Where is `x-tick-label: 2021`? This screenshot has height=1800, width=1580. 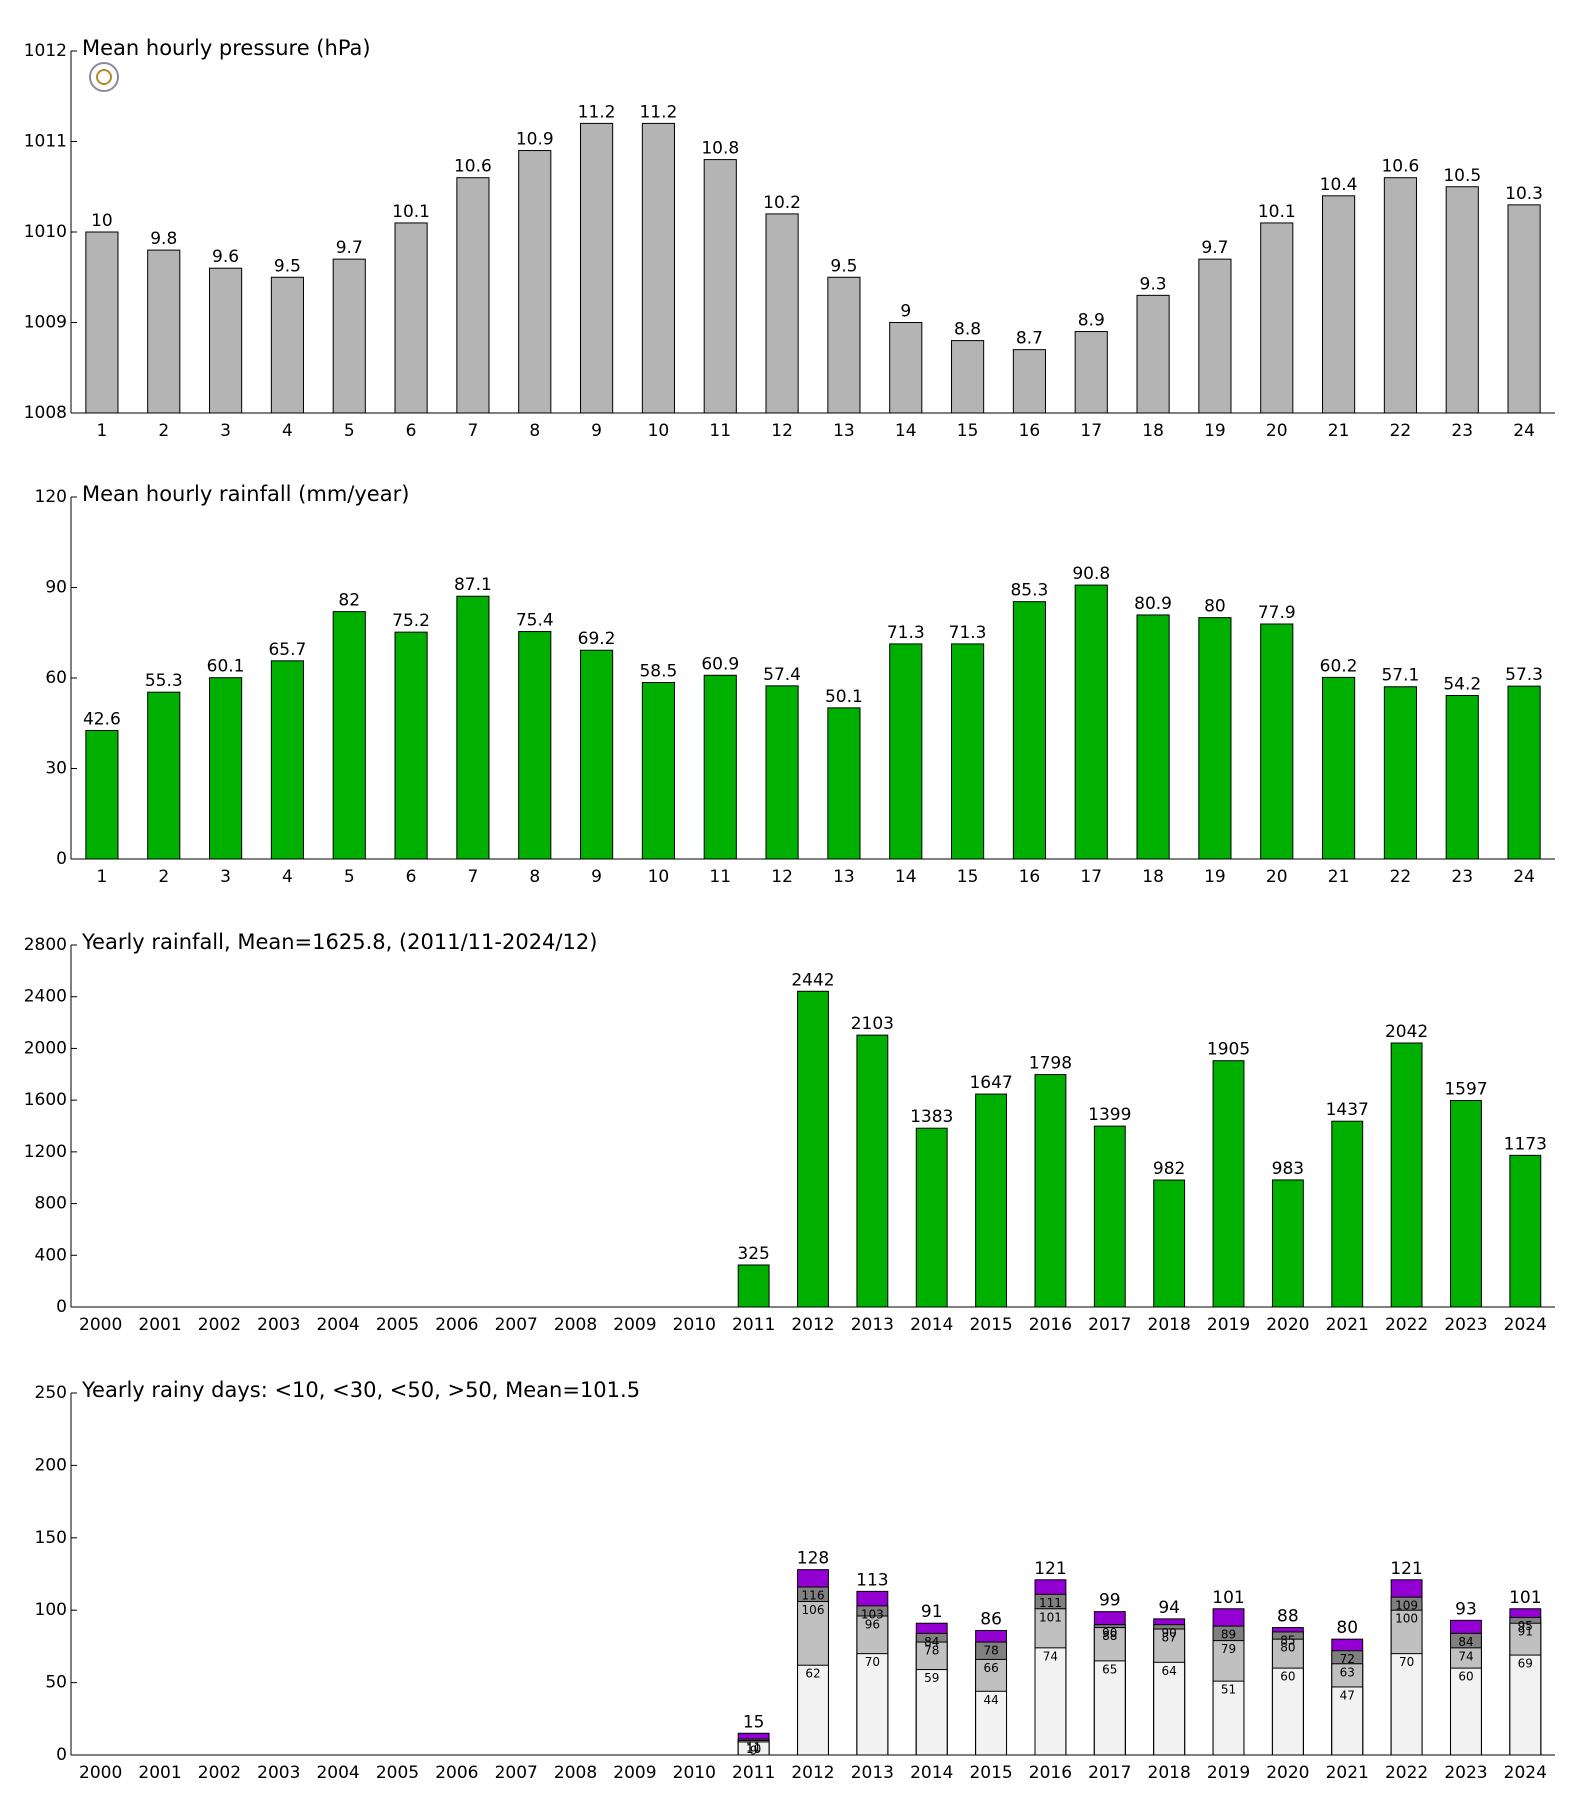
x-tick-label: 2021 is located at coordinates (1347, 1325).